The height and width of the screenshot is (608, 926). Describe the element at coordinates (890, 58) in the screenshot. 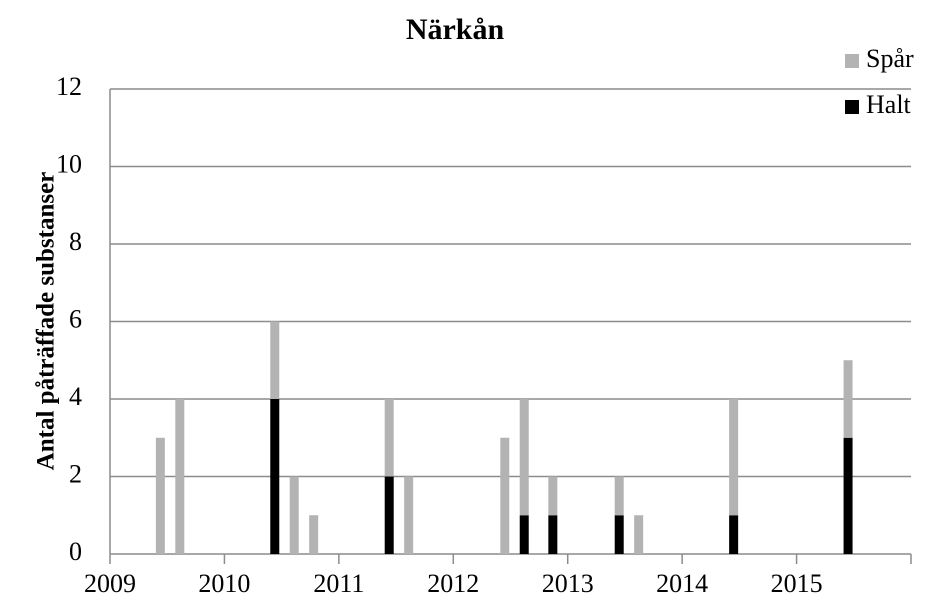

I see `legend-label: Spår` at that location.